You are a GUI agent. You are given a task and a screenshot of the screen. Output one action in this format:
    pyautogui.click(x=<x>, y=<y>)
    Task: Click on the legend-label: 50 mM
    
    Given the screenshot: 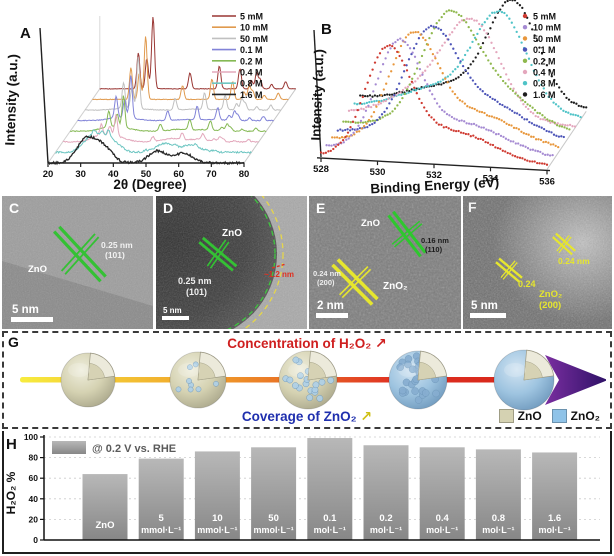 What is the action you would take?
    pyautogui.click(x=254, y=39)
    